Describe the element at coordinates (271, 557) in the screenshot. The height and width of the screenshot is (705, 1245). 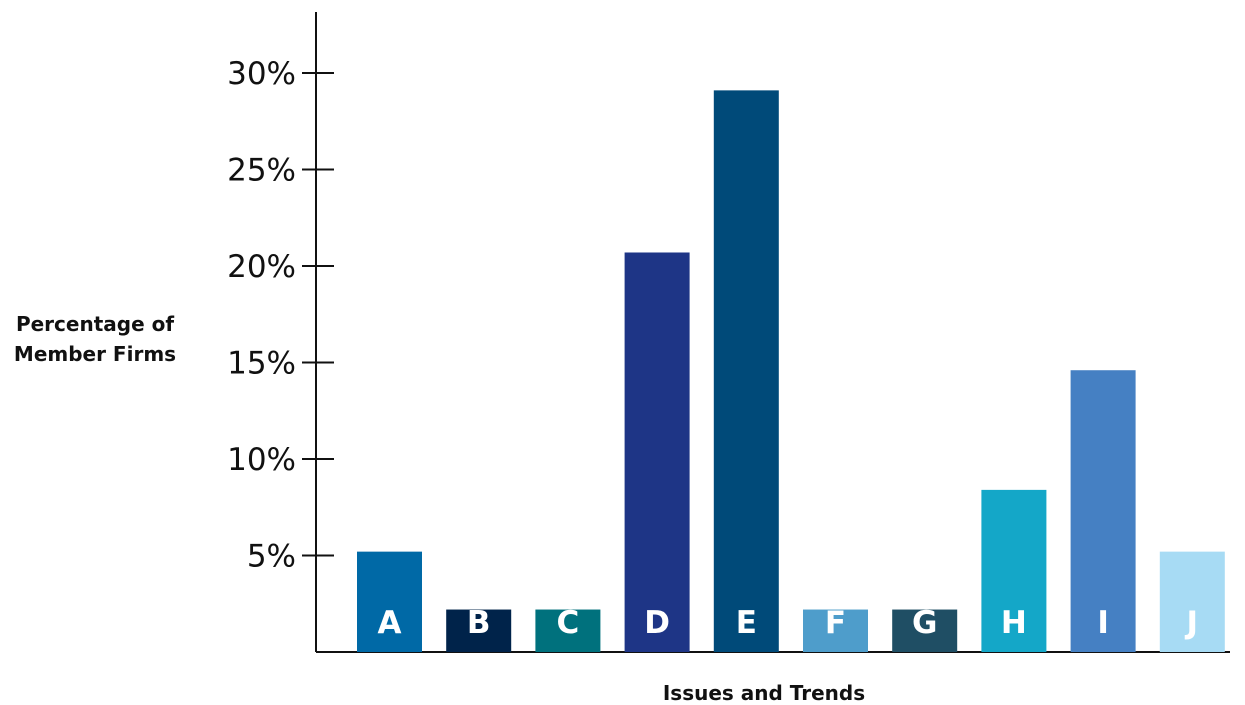
I see `y-tick-label: 5%` at that location.